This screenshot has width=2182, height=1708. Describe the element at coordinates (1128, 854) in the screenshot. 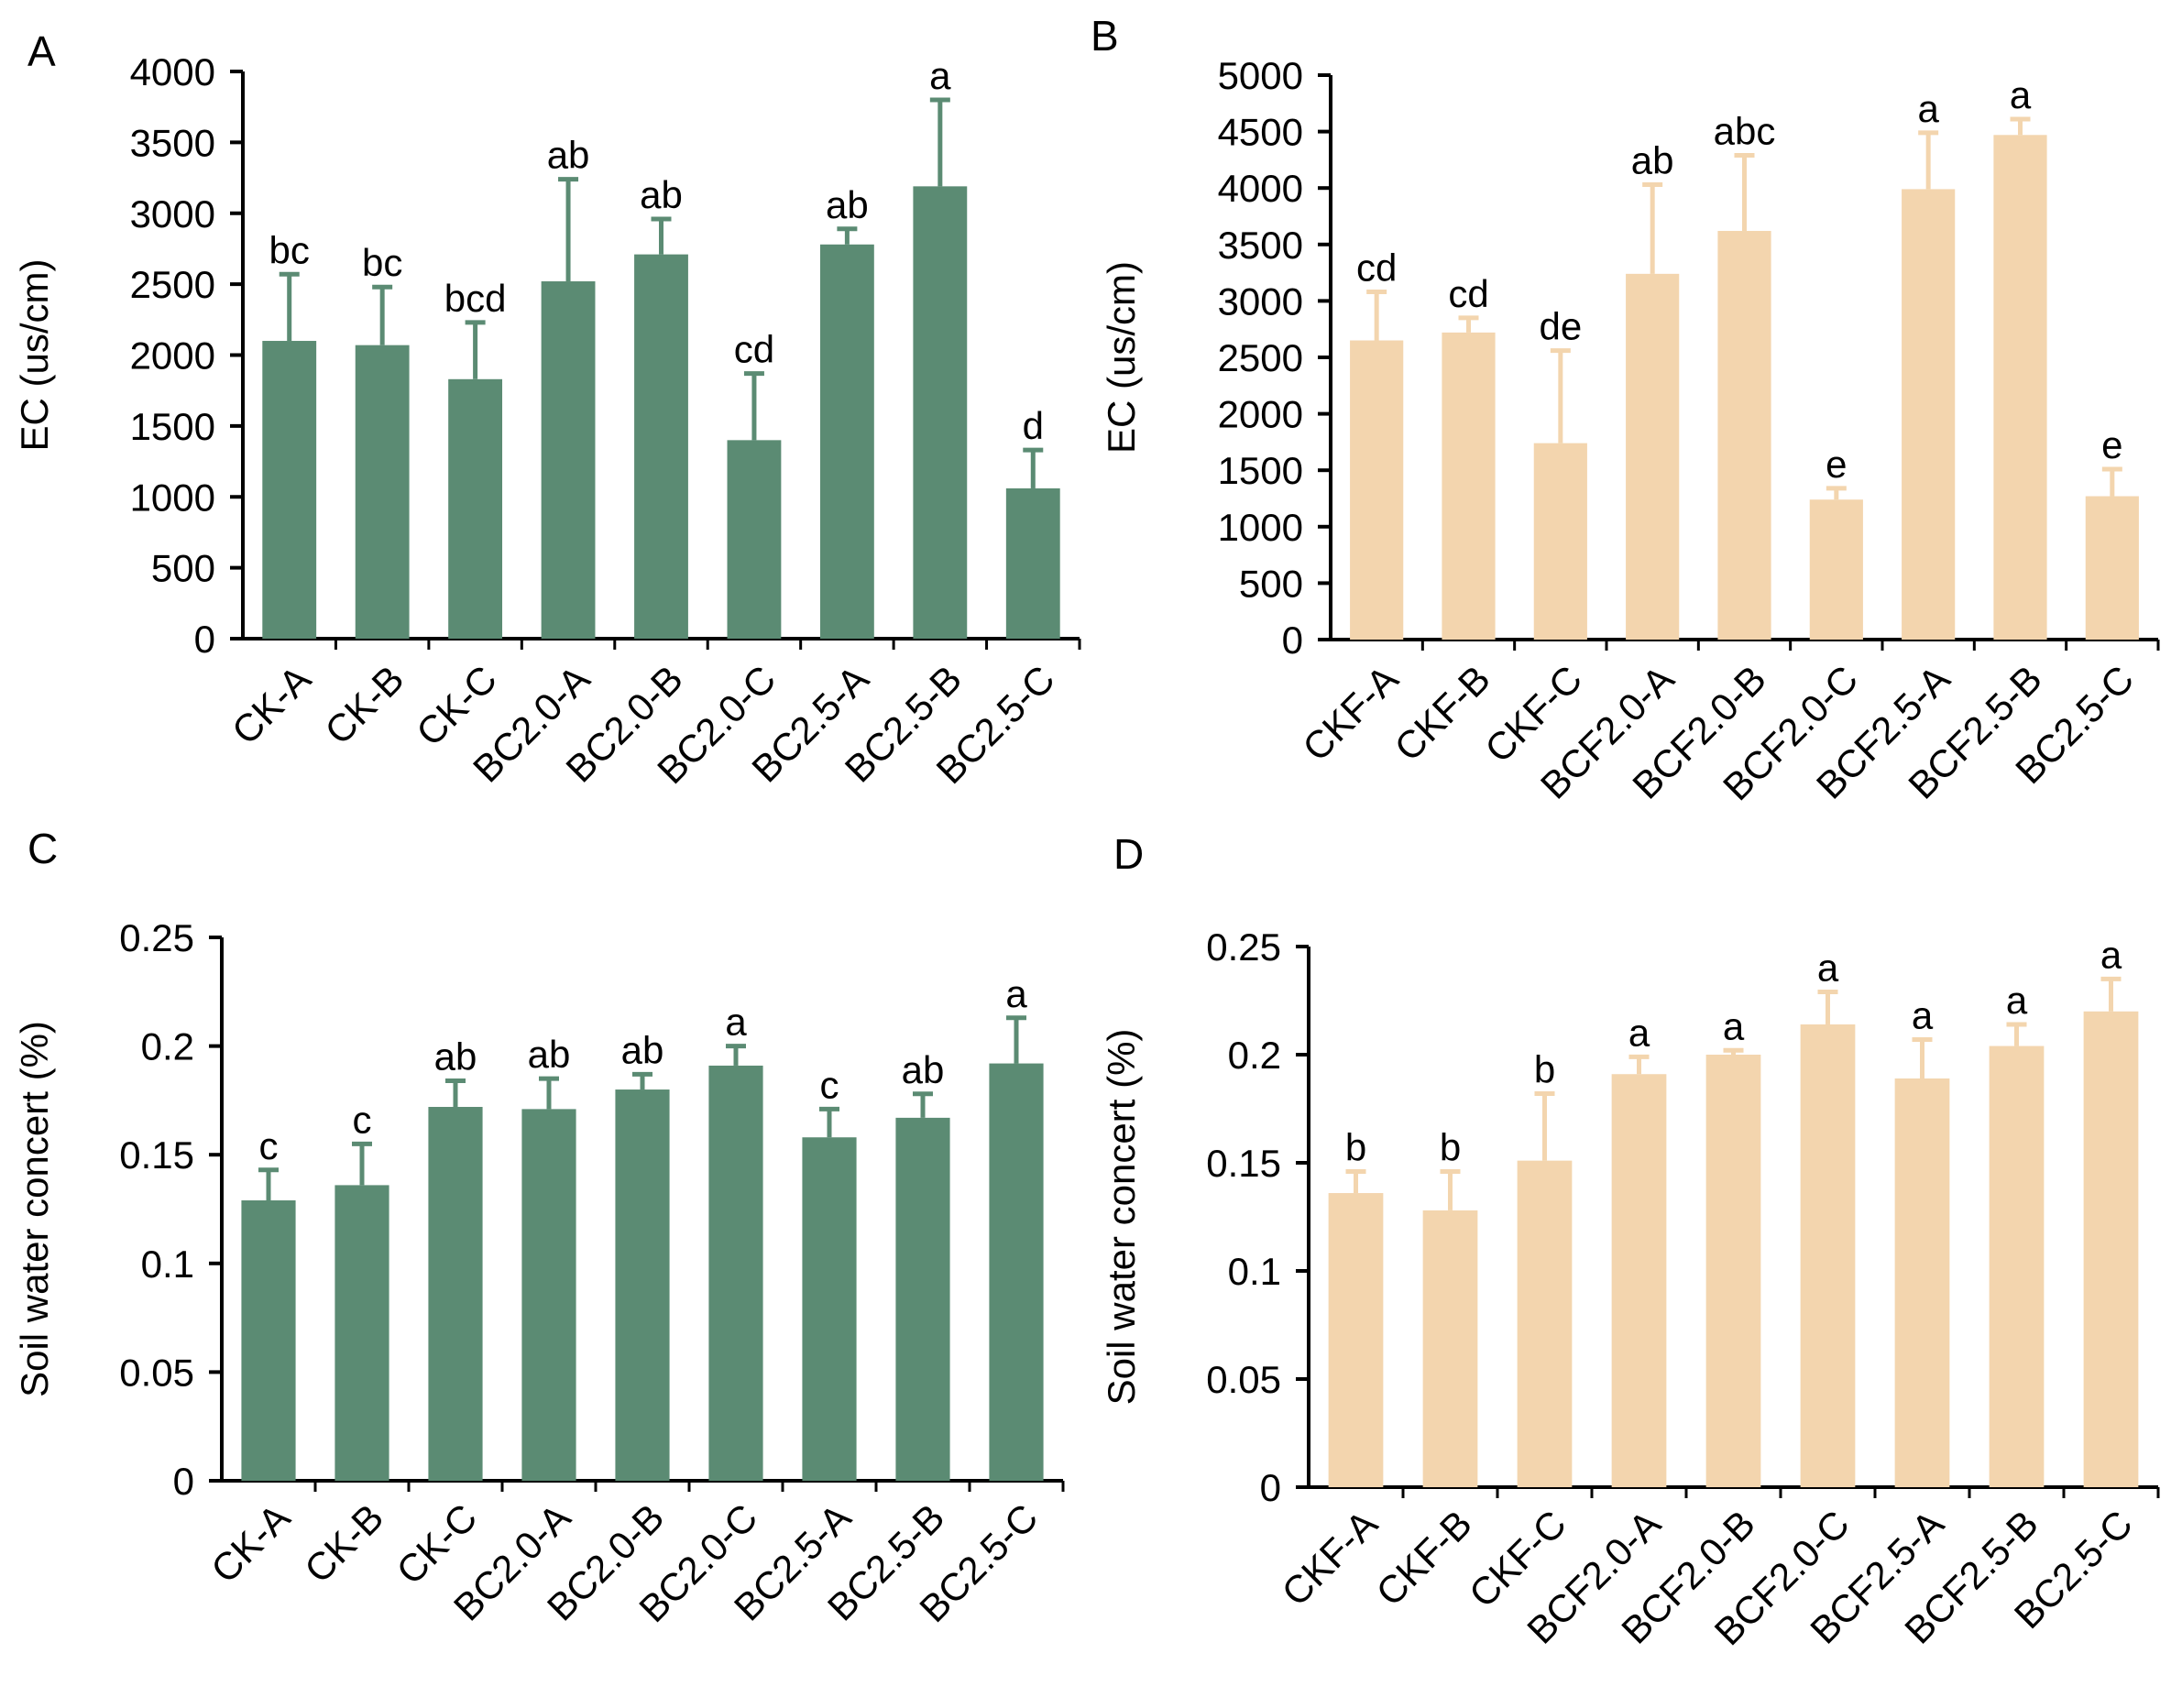

I see `panel-label: D` at that location.